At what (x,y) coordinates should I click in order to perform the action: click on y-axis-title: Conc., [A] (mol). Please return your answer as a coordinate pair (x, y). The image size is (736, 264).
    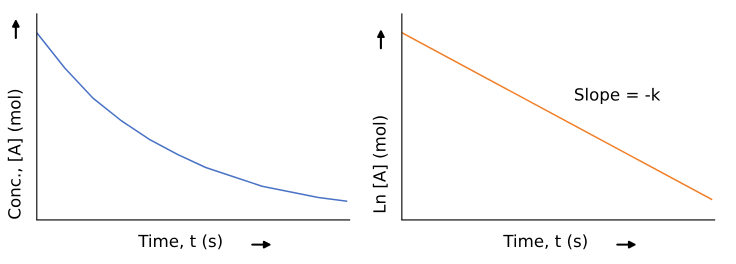
    Looking at the image, I should click on (15, 154).